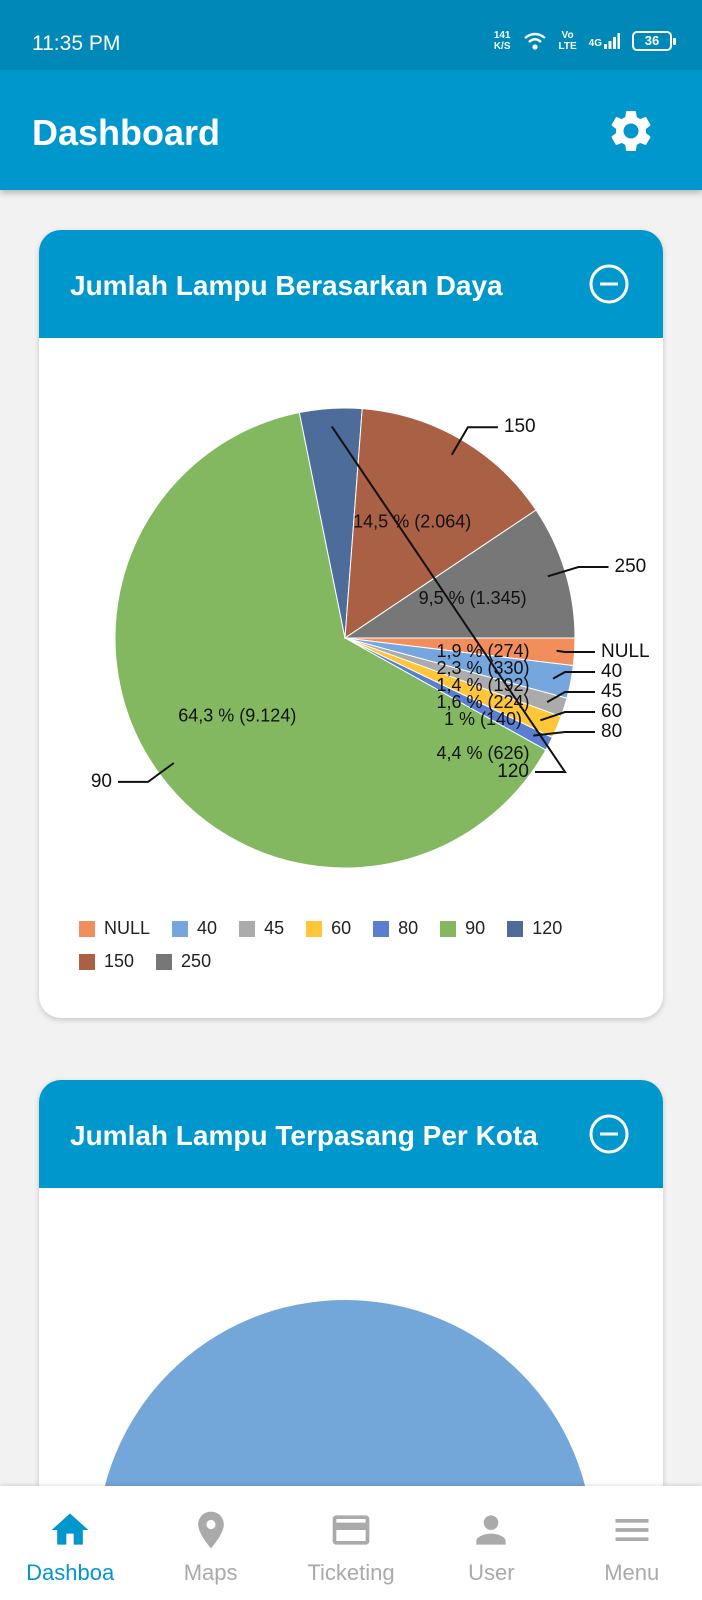 The width and height of the screenshot is (702, 1600). I want to click on status-time: 11:35 PM, so click(76, 43).